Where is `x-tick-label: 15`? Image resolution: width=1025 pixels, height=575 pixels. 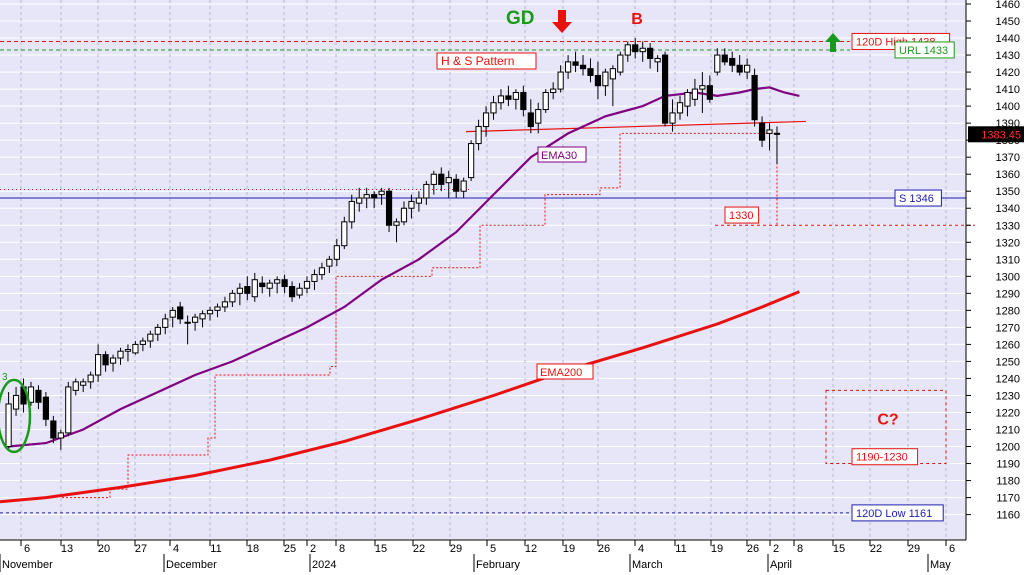
x-tick-label: 15 is located at coordinates (839, 549).